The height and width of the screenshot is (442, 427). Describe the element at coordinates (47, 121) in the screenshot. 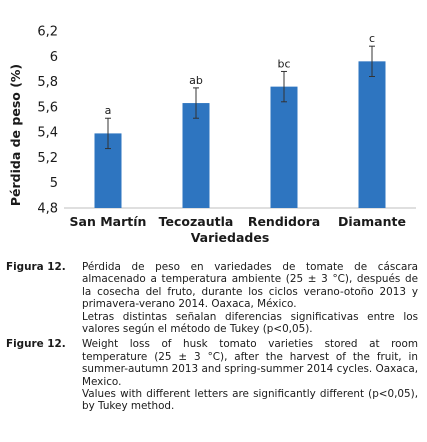

I see `y-axis-ticks: 4,8 5 5,2 5,4 5,6 5,8 6 6,2` at that location.